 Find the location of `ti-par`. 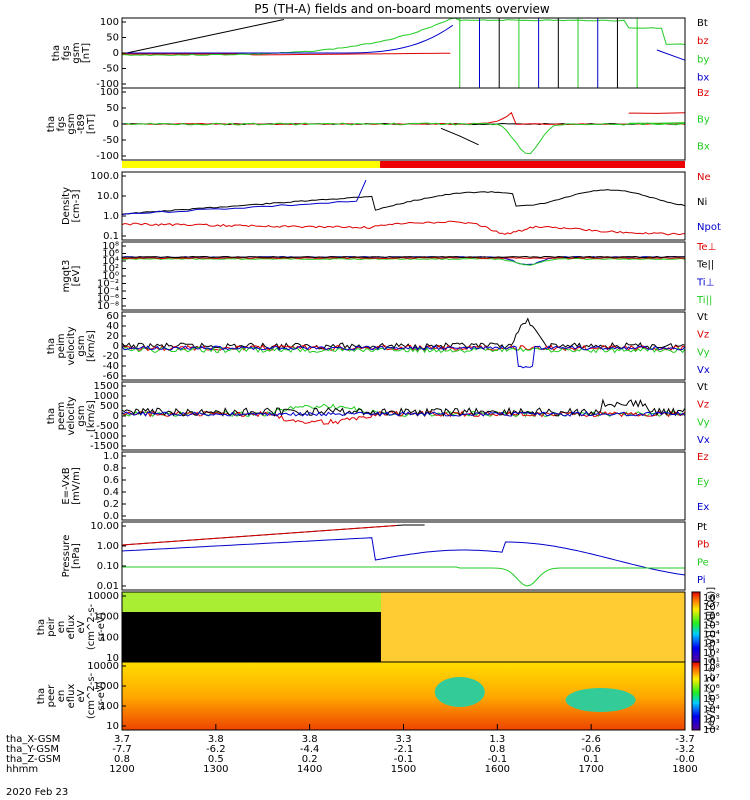

ti-par is located at coordinates (404, 261).